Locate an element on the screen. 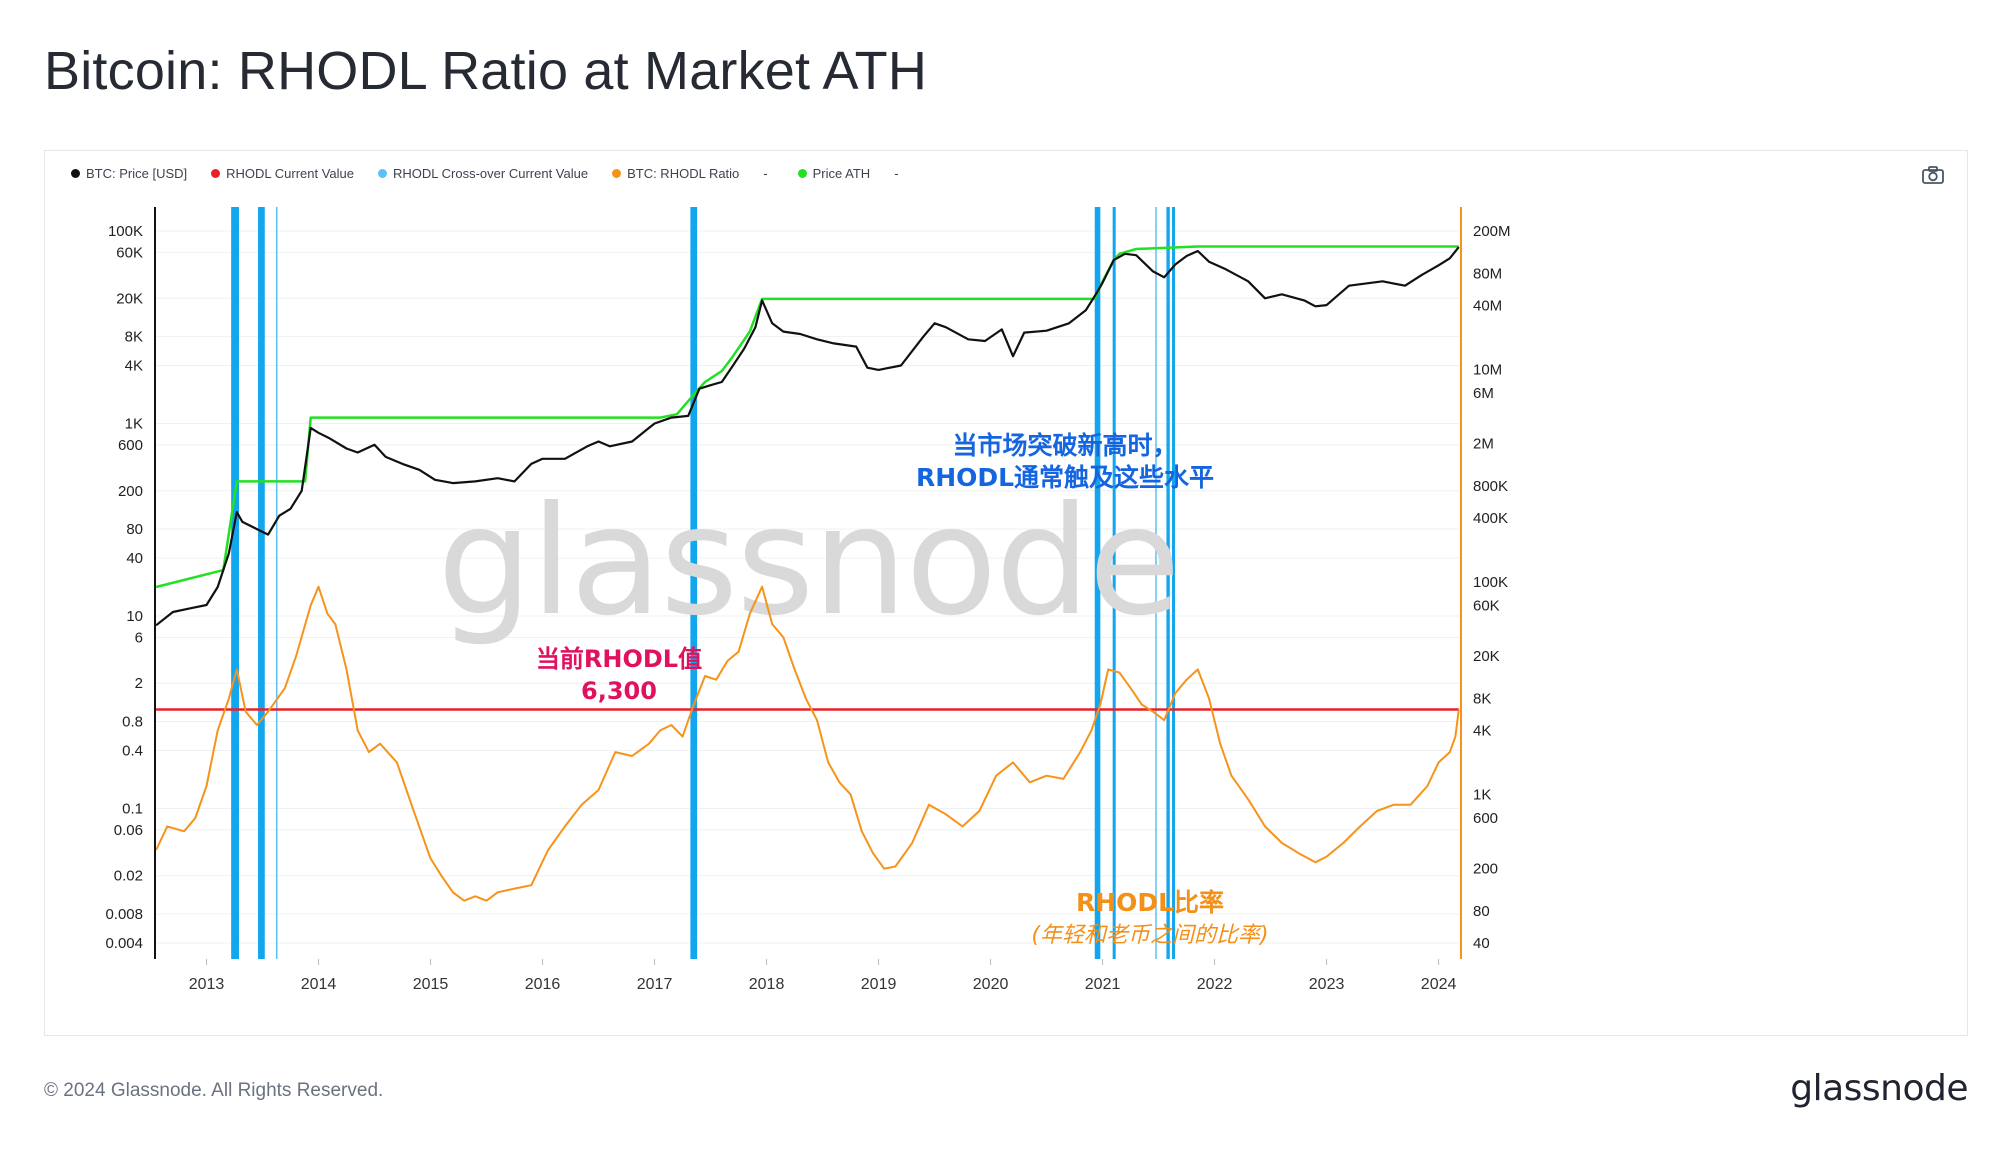 Image resolution: width=2000 pixels, height=1152 pixels. left-axis-tick-label: 40 is located at coordinates (134, 558).